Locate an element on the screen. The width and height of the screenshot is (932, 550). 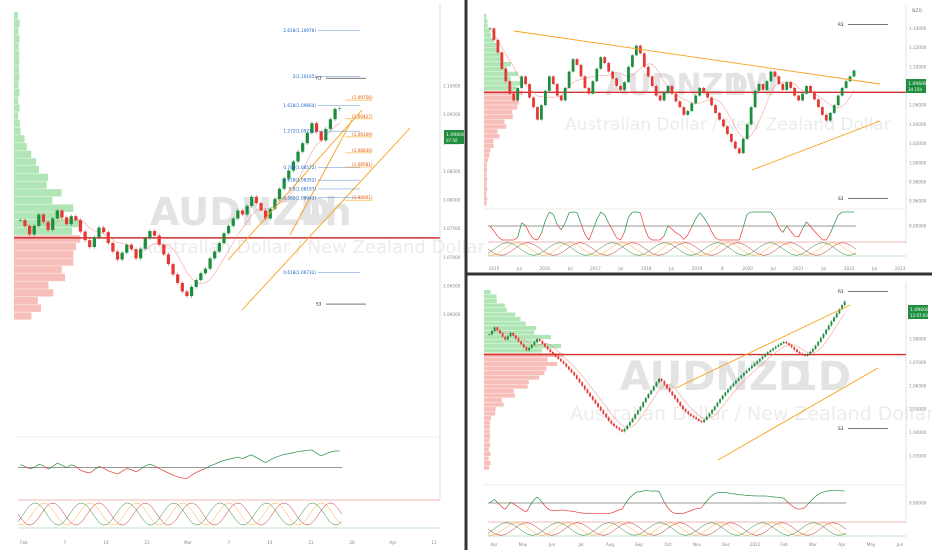
br-x-tick: Nov is located at coordinates (697, 544).